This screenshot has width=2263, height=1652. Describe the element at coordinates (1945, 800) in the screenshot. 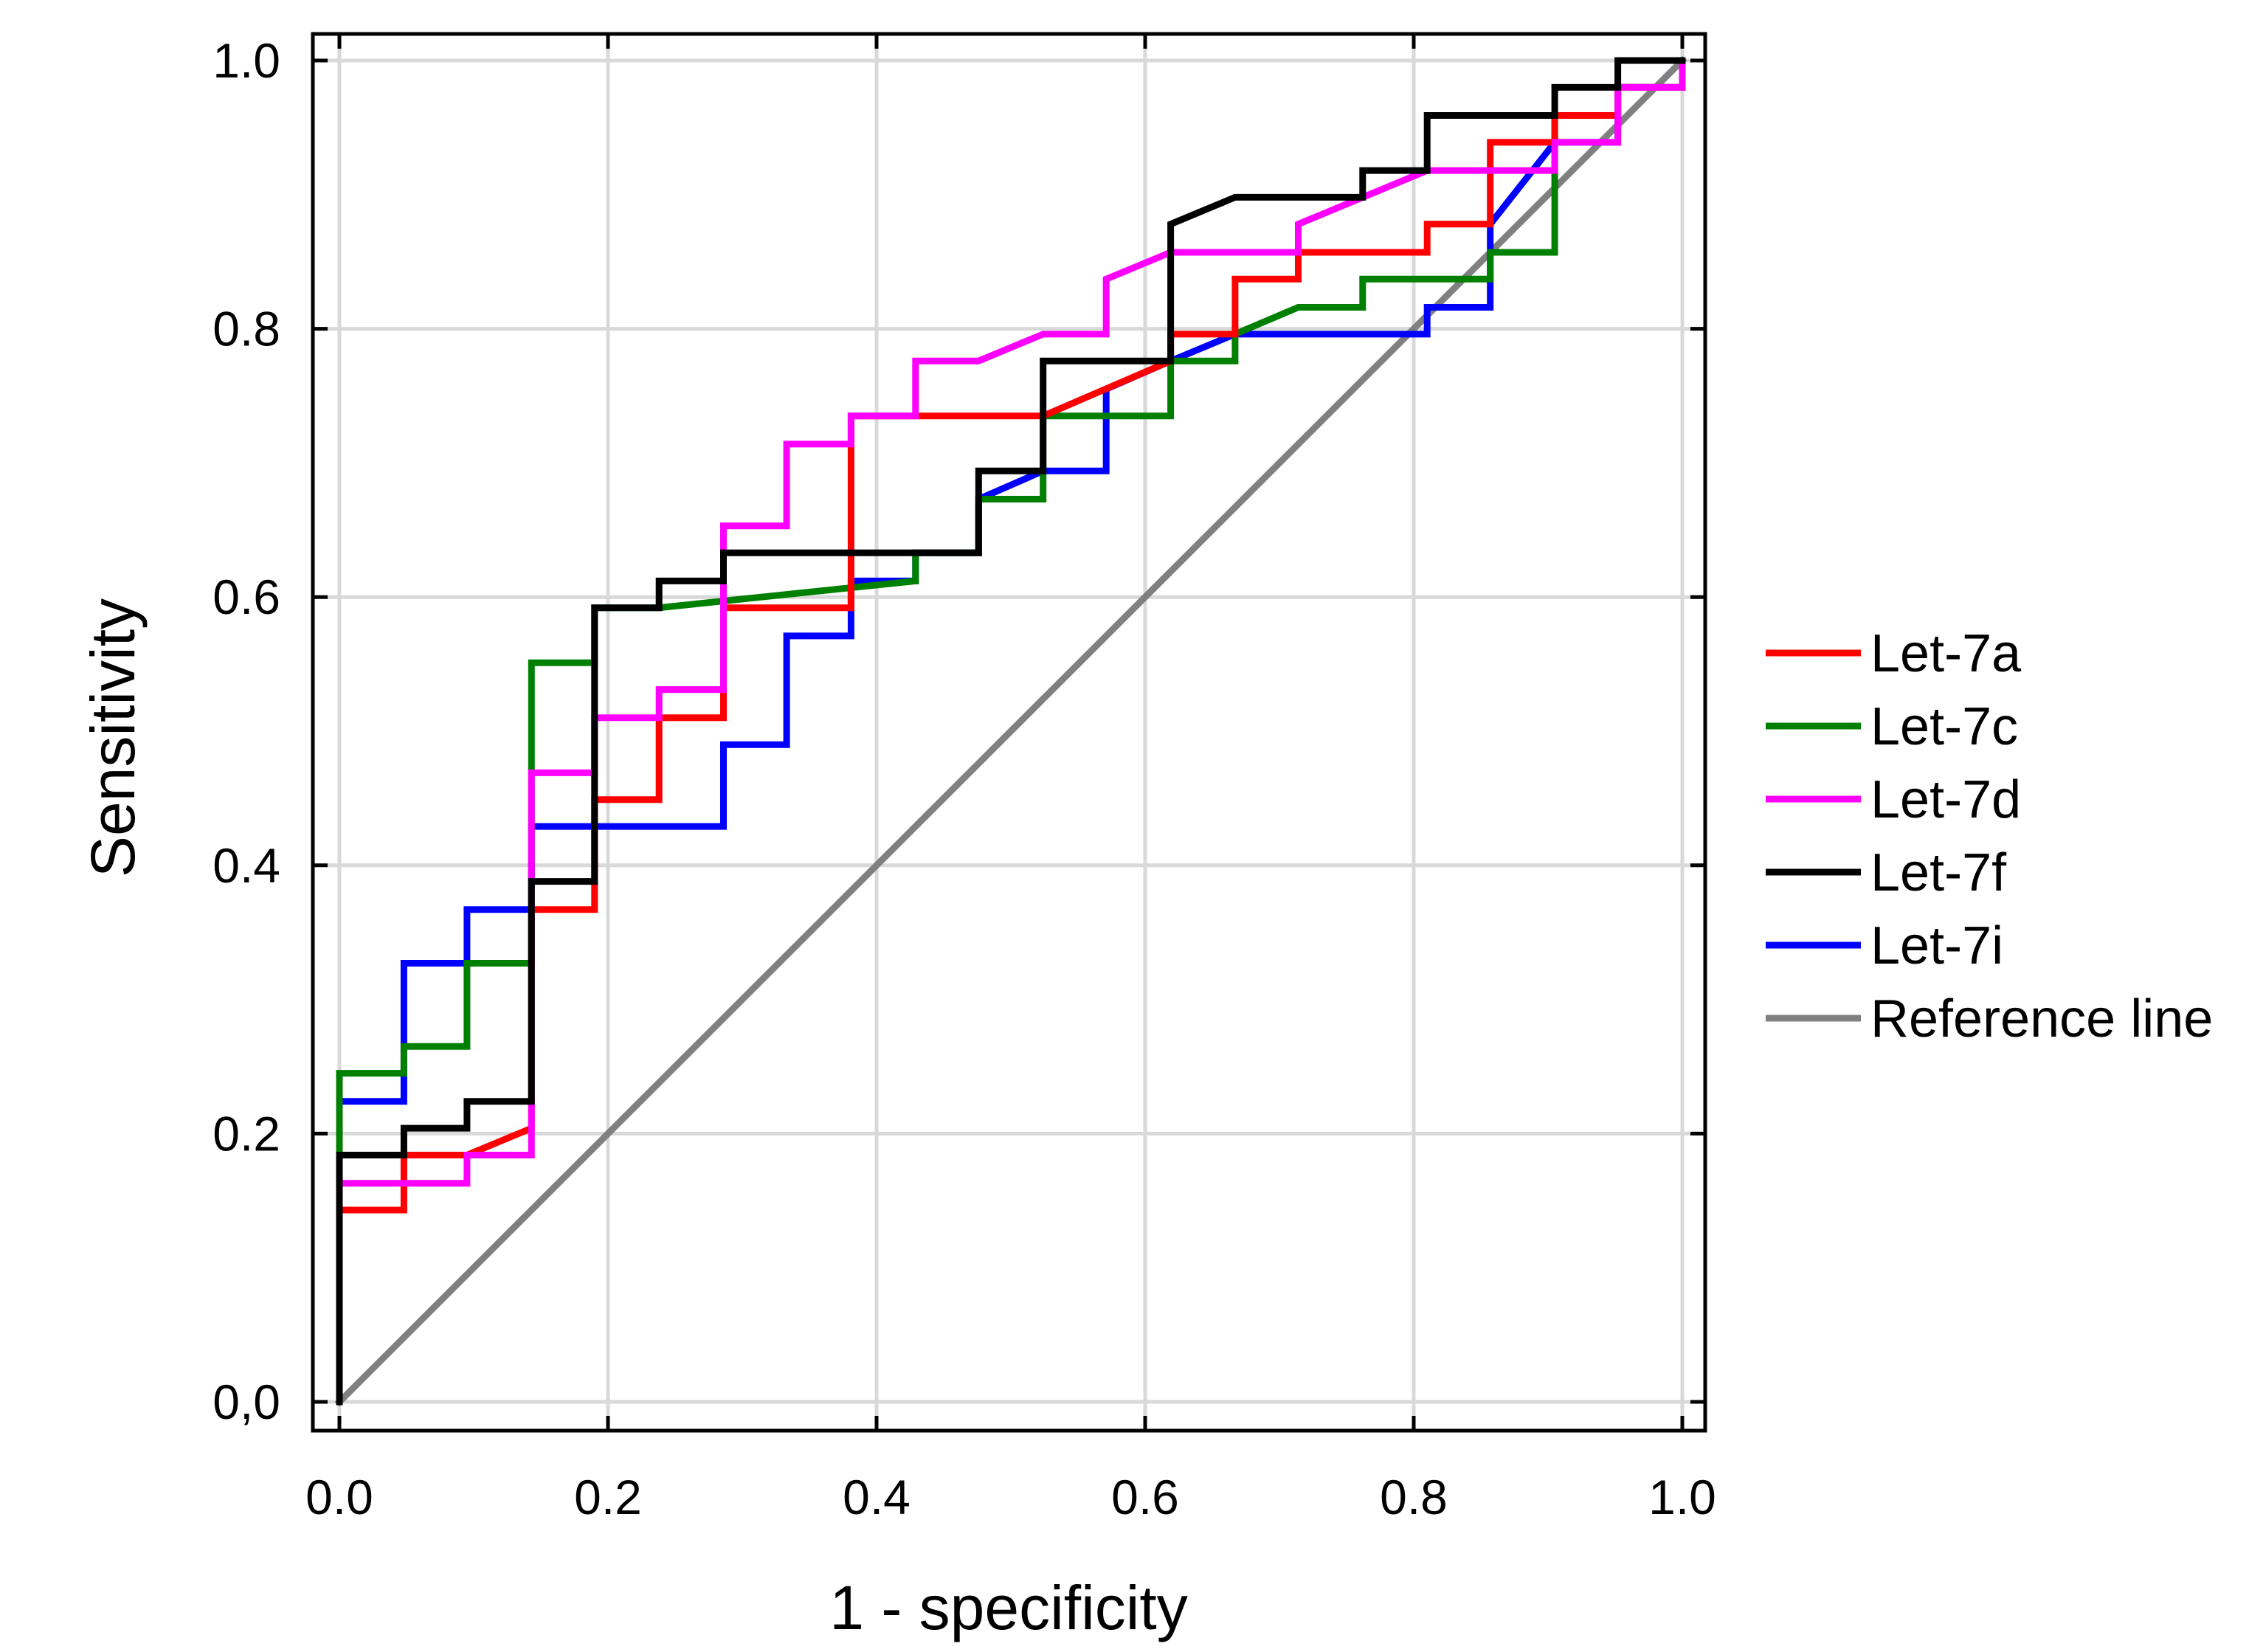

I see `legend-label-let-7d: Let-7d` at that location.